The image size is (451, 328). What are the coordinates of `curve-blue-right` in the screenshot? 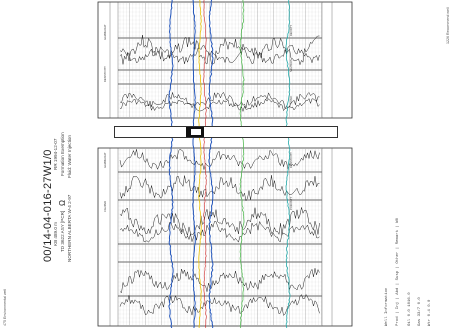 It's located at (211, 164).